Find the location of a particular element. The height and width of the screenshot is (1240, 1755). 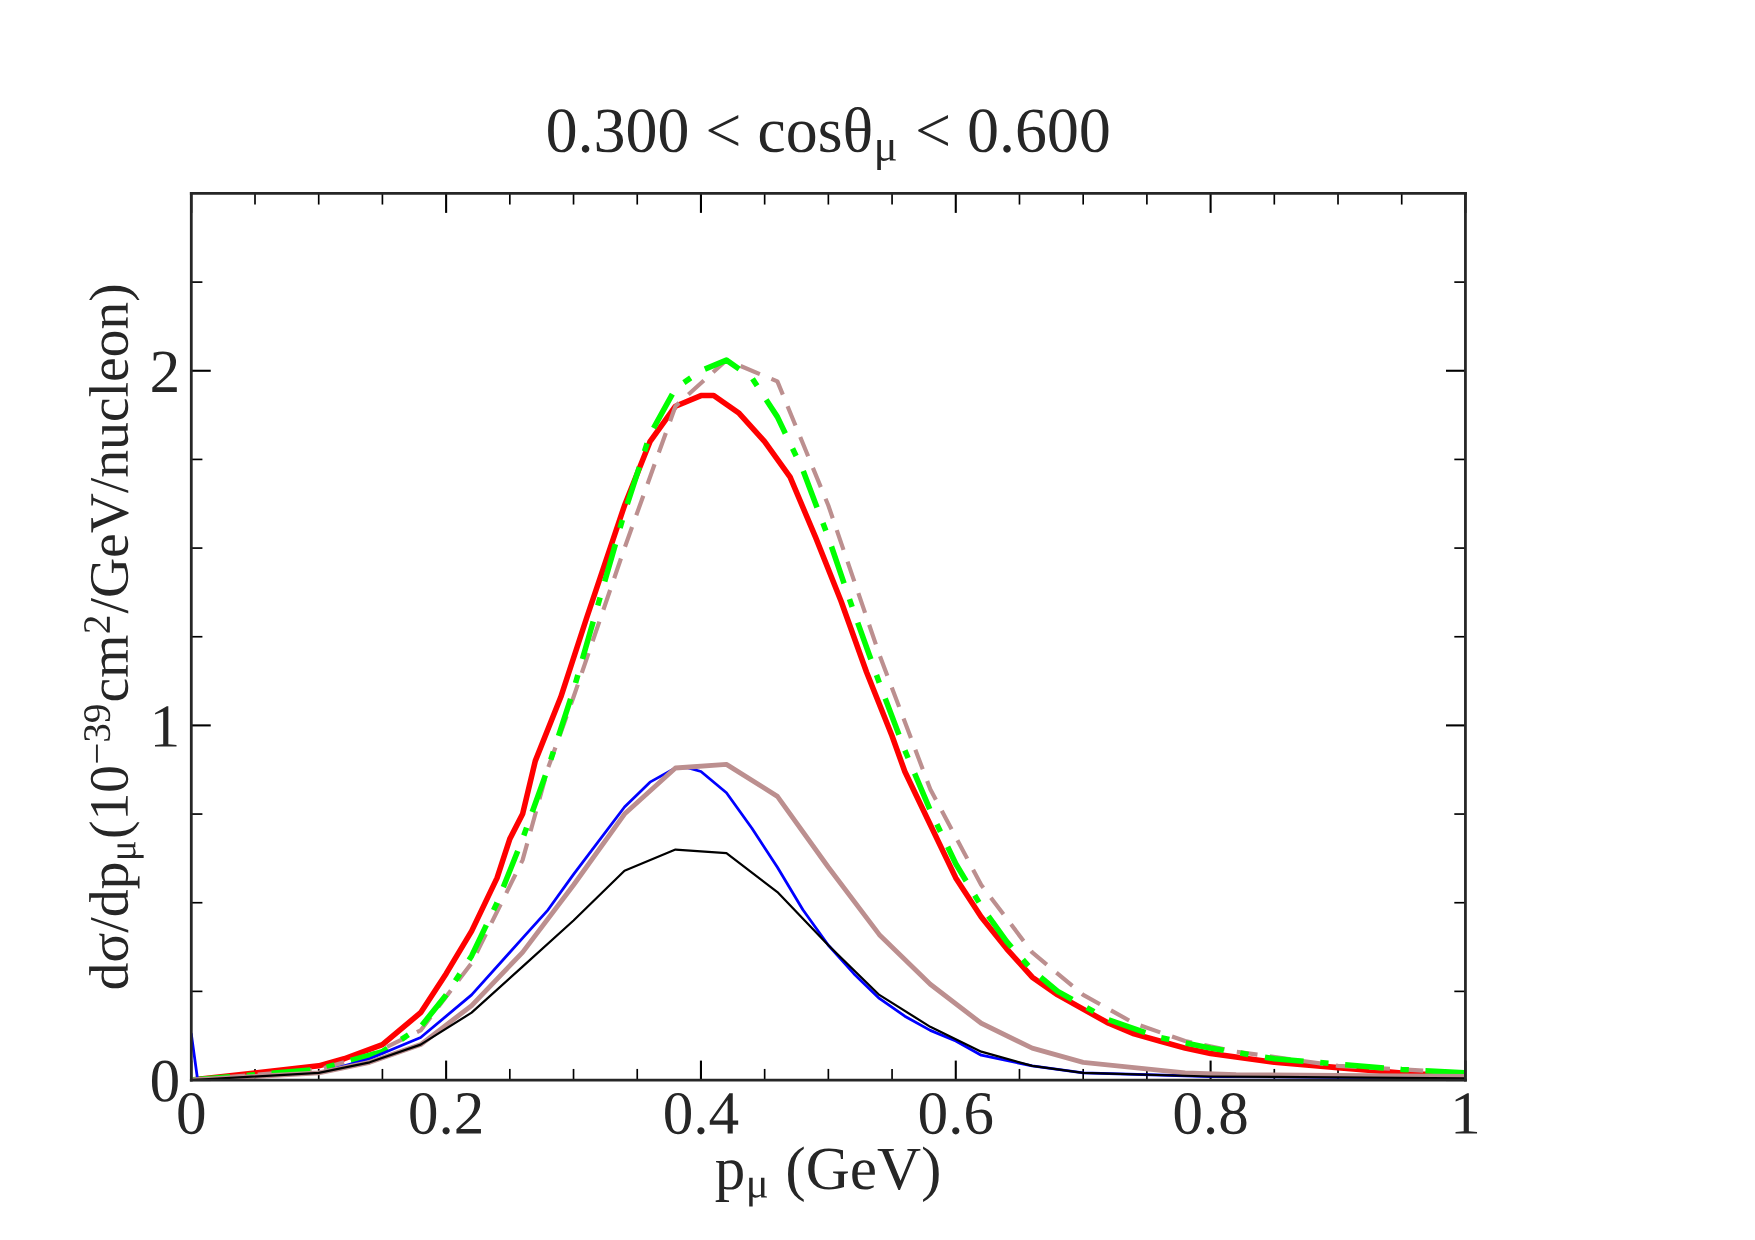

y-tick-label: 2 is located at coordinates (164, 371).